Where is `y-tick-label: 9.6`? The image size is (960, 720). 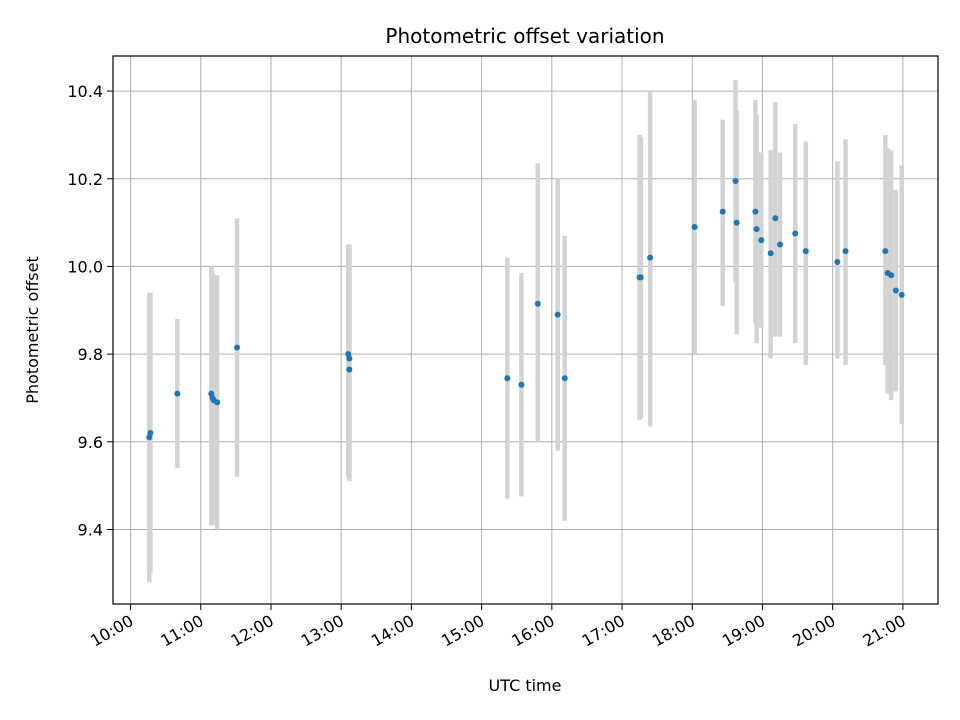
y-tick-label: 9.6 is located at coordinates (90, 442).